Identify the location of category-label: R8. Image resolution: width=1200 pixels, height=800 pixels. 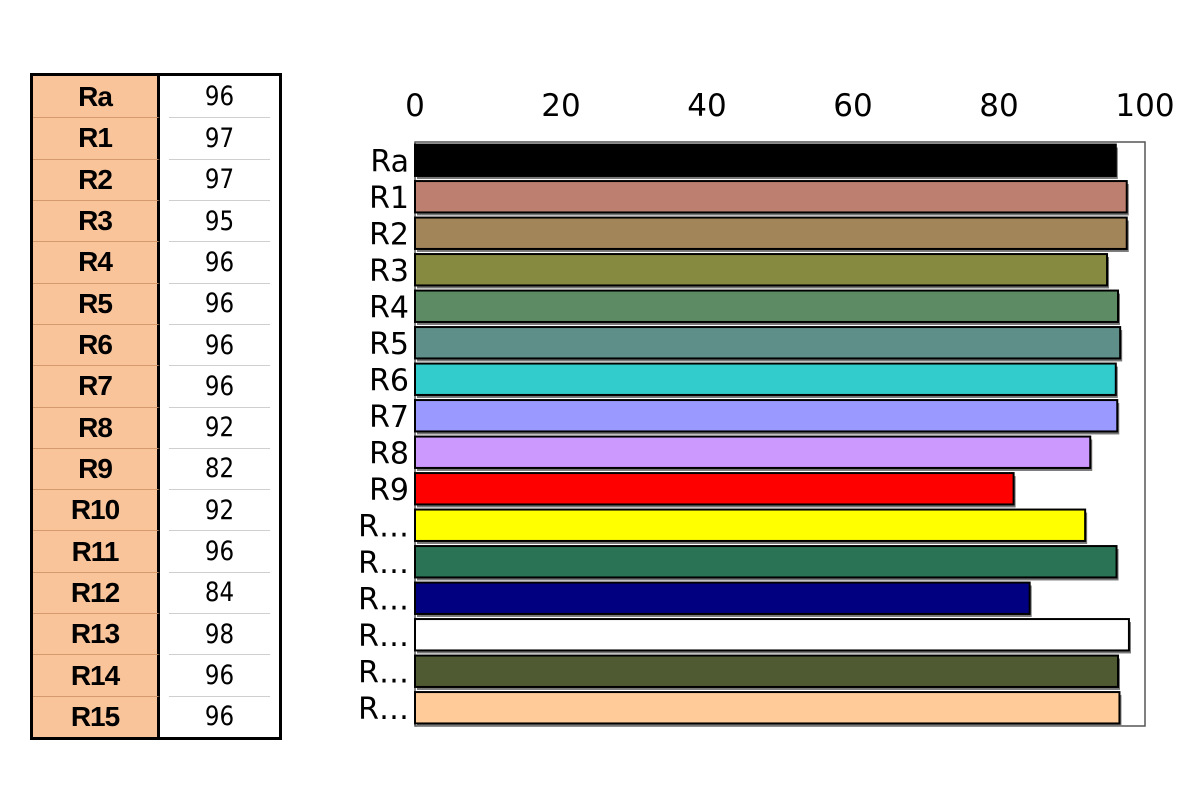
(389, 453).